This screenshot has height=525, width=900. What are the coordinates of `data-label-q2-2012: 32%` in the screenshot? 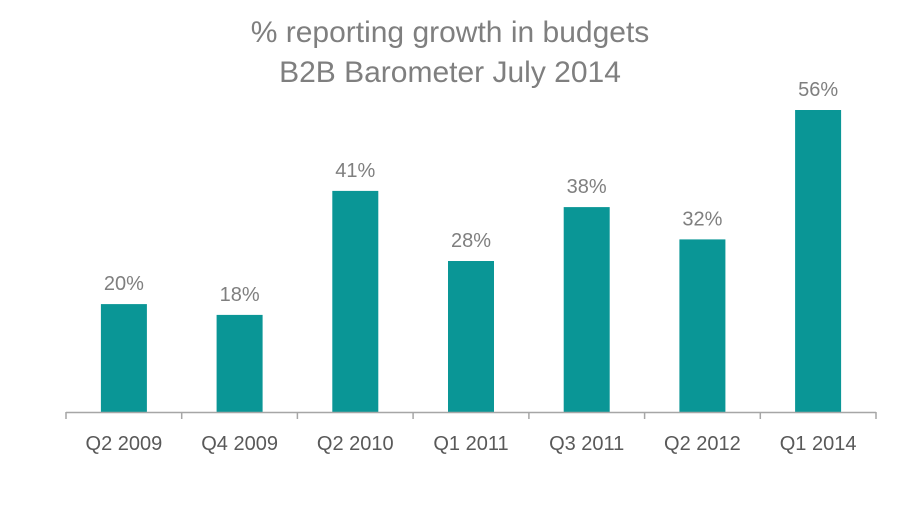 It's located at (702, 219).